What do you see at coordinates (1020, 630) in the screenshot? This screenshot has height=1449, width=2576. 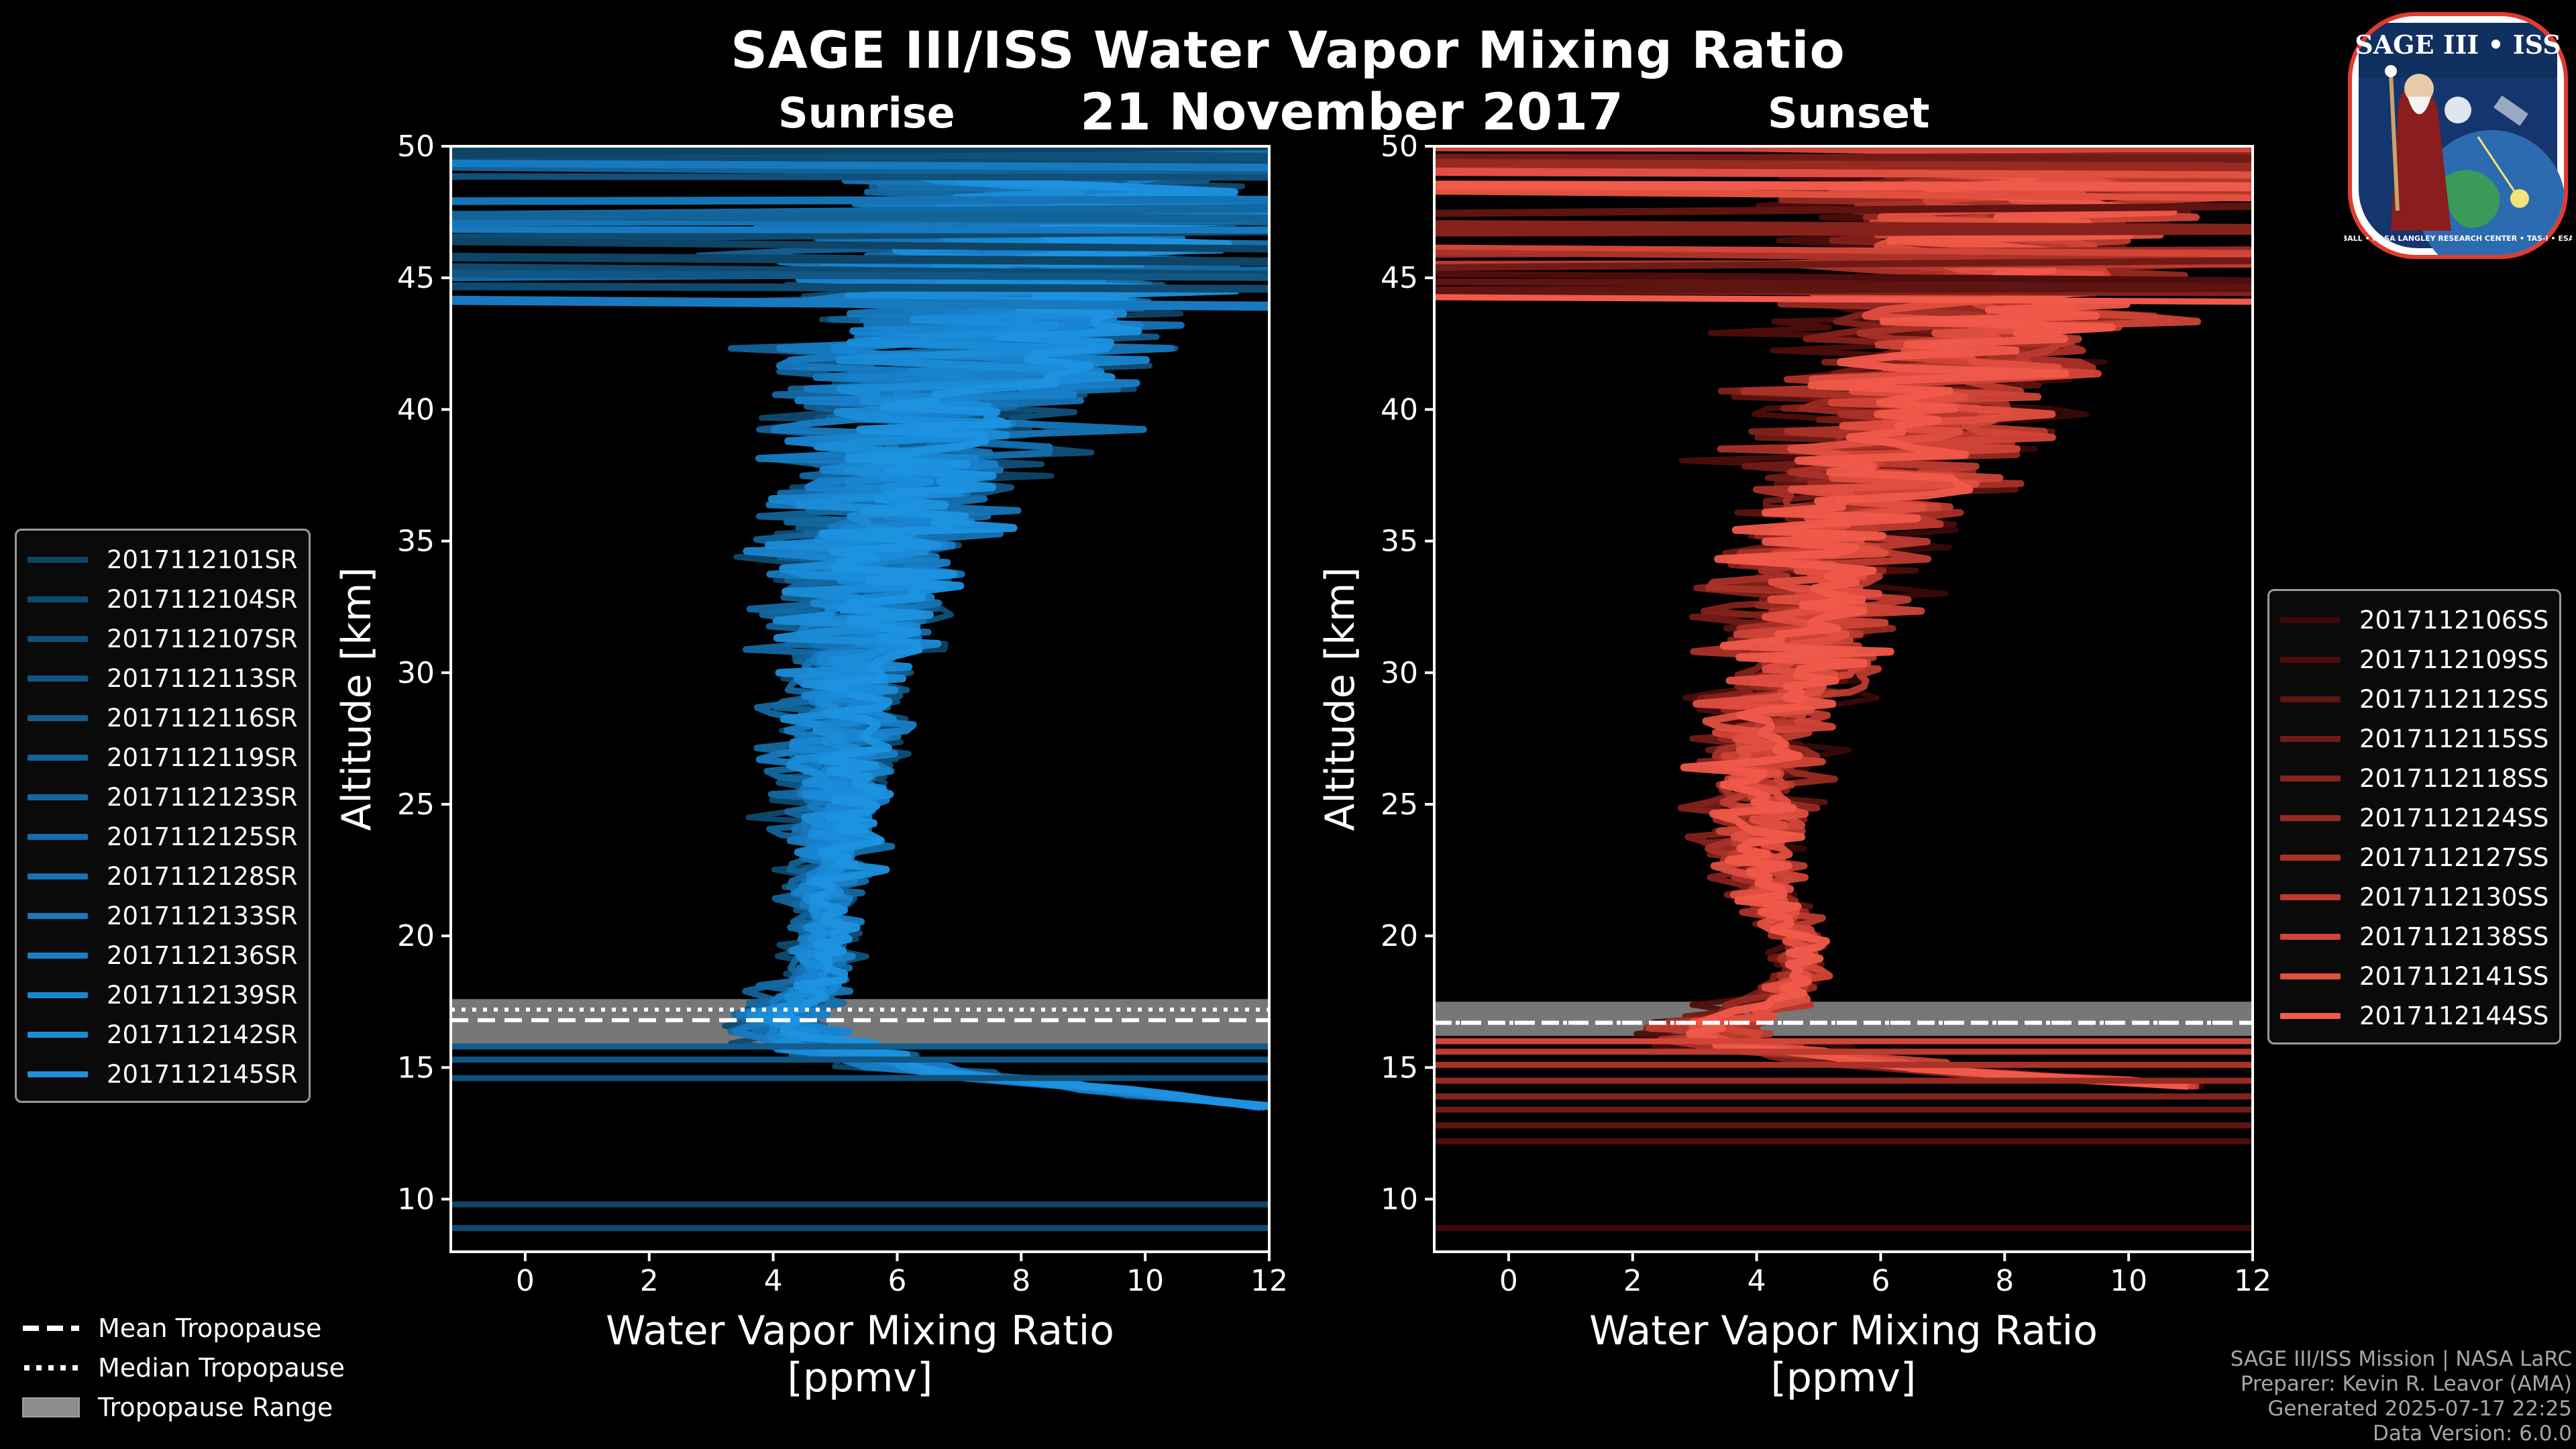 I see `sunrise-profile-line` at bounding box center [1020, 630].